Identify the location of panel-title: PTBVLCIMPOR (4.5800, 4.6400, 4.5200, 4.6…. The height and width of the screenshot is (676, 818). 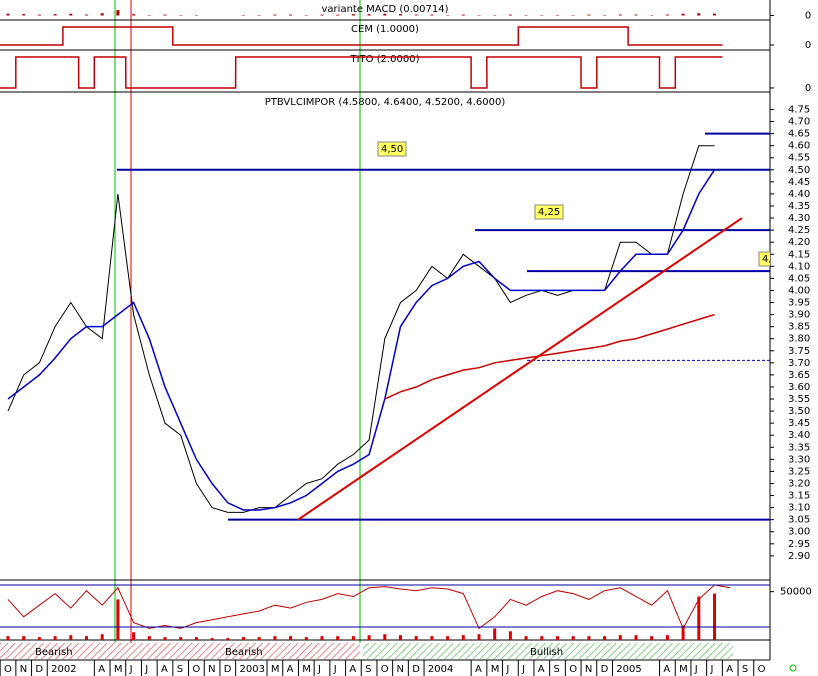
(385, 102).